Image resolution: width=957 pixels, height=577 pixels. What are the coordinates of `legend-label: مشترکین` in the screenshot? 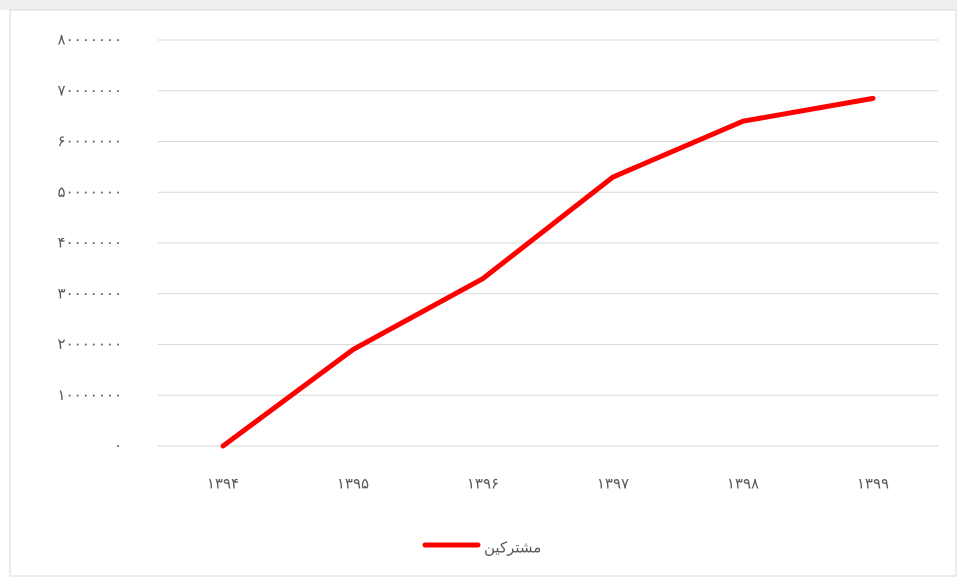 It's located at (512, 548).